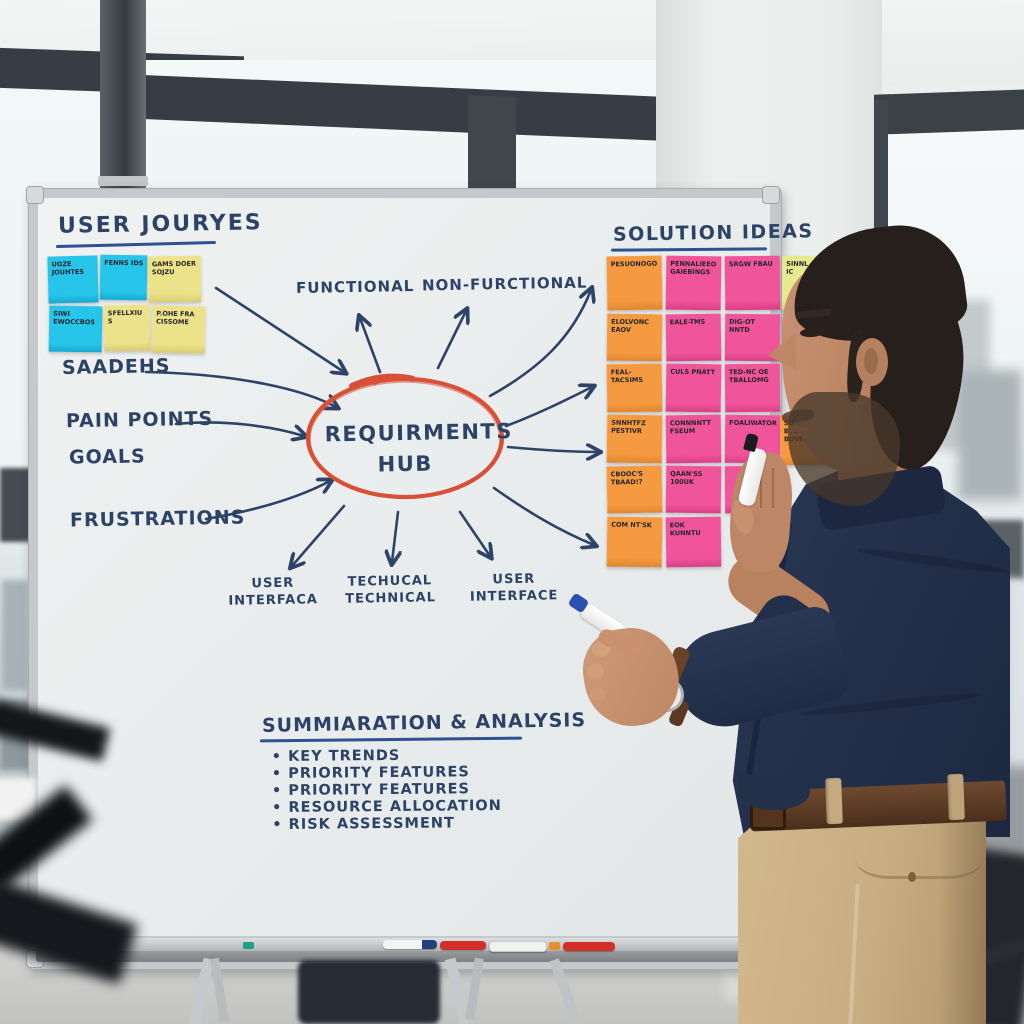  What do you see at coordinates (273, 600) in the screenshot?
I see `label-line: INTERFACA` at bounding box center [273, 600].